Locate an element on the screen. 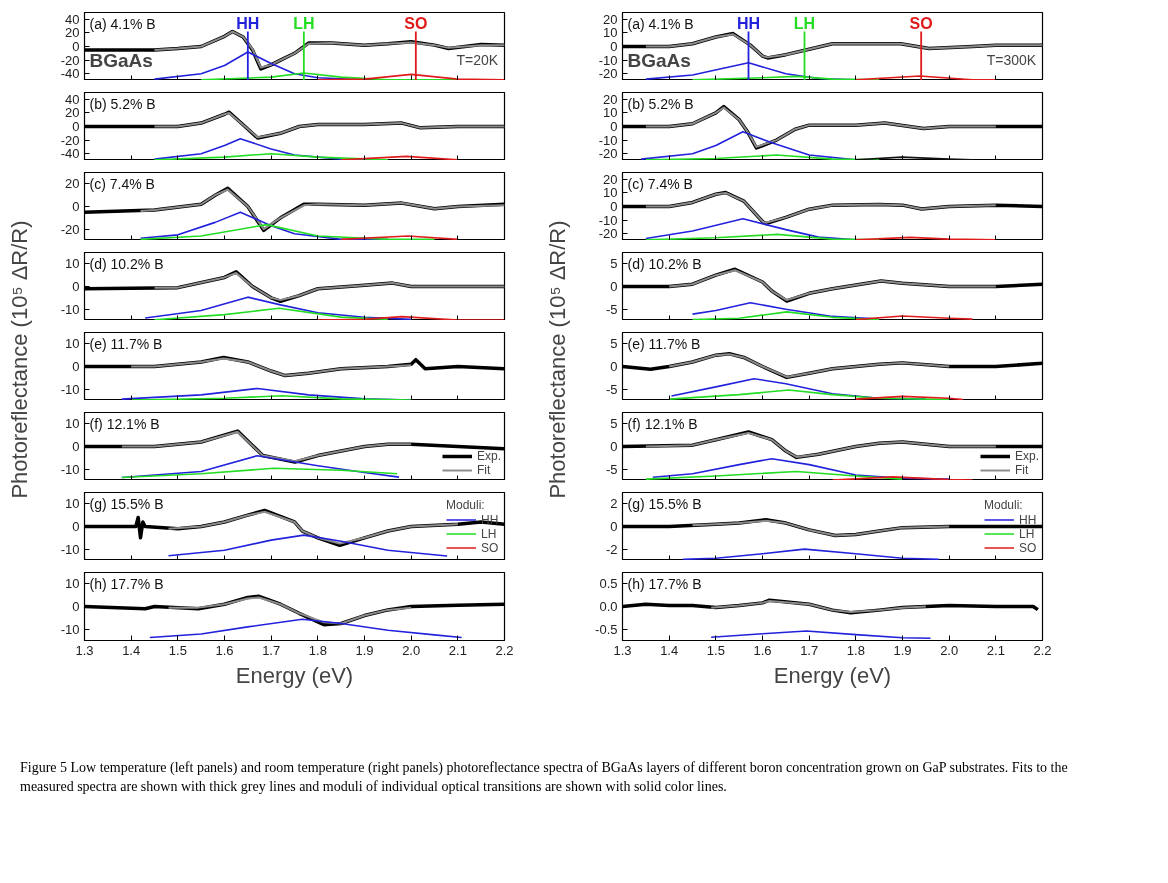  y-tick-label: 0.5 is located at coordinates (608, 584).